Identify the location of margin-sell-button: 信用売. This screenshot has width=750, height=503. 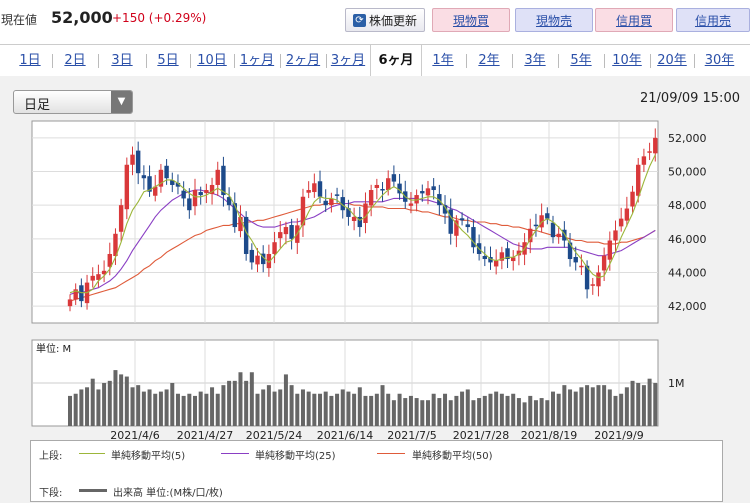
(713, 20).